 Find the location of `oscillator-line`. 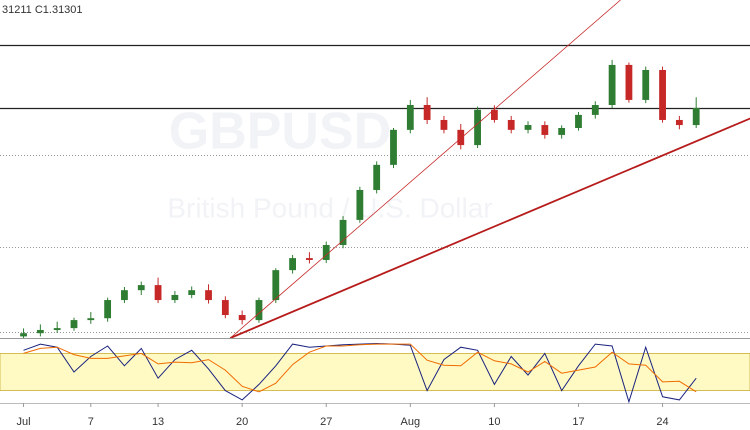

oscillator-line is located at coordinates (360, 368).